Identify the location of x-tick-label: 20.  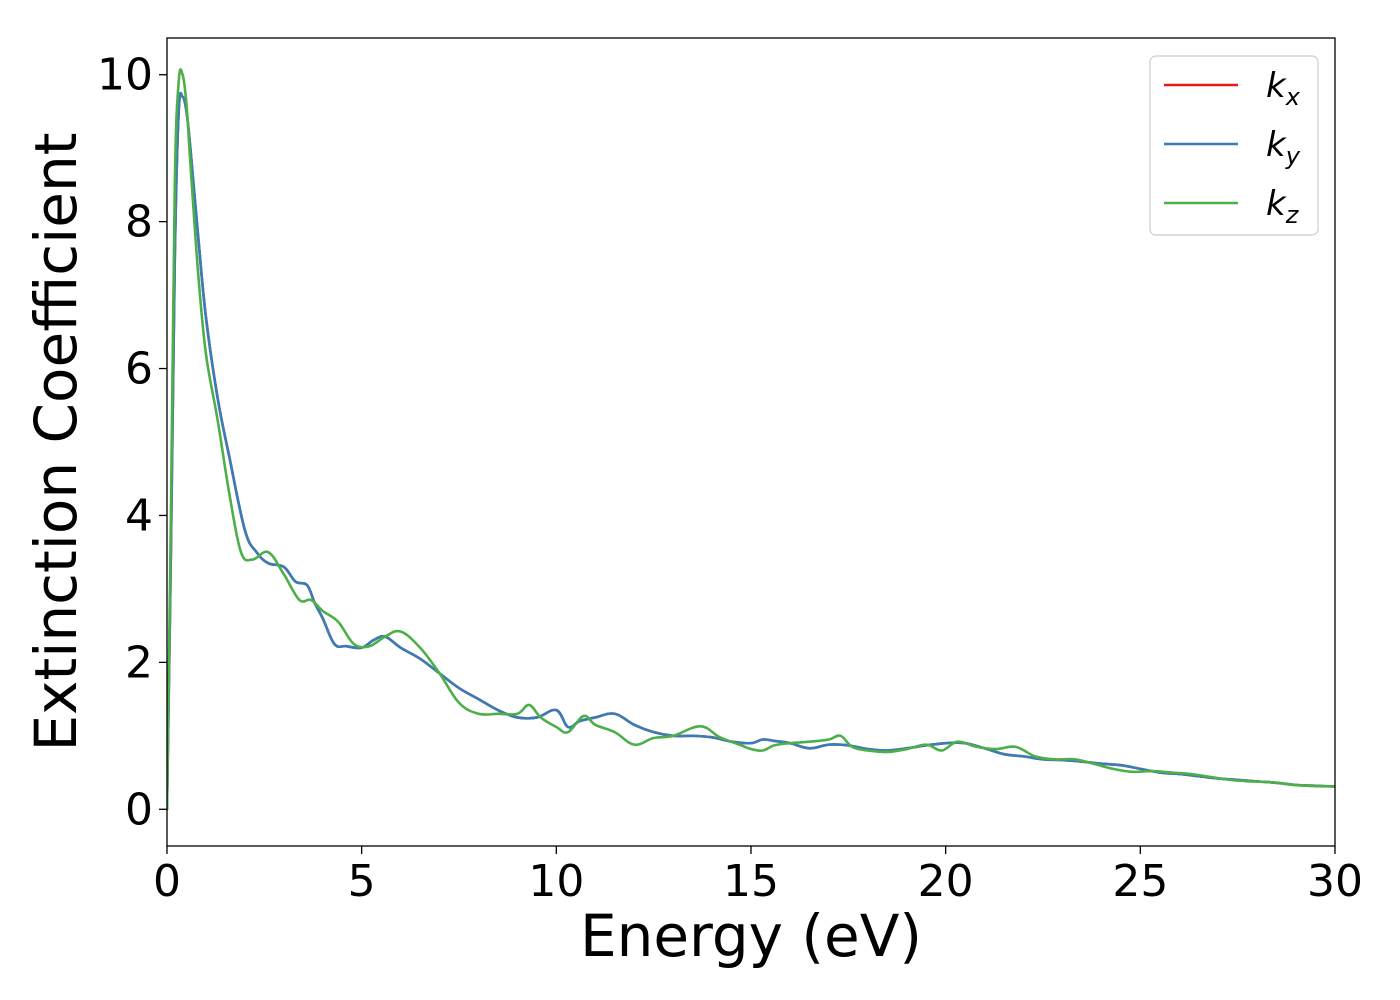
(946, 881).